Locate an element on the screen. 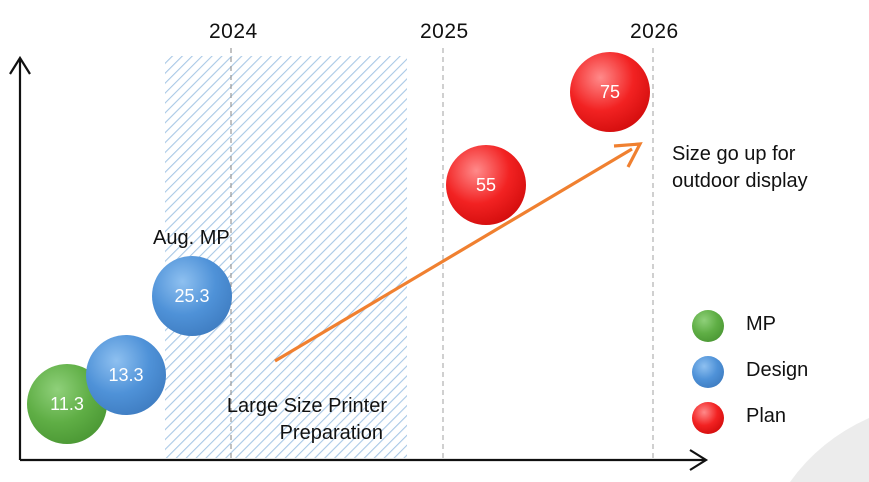  trend-arrowhead is located at coordinates (628, 155).